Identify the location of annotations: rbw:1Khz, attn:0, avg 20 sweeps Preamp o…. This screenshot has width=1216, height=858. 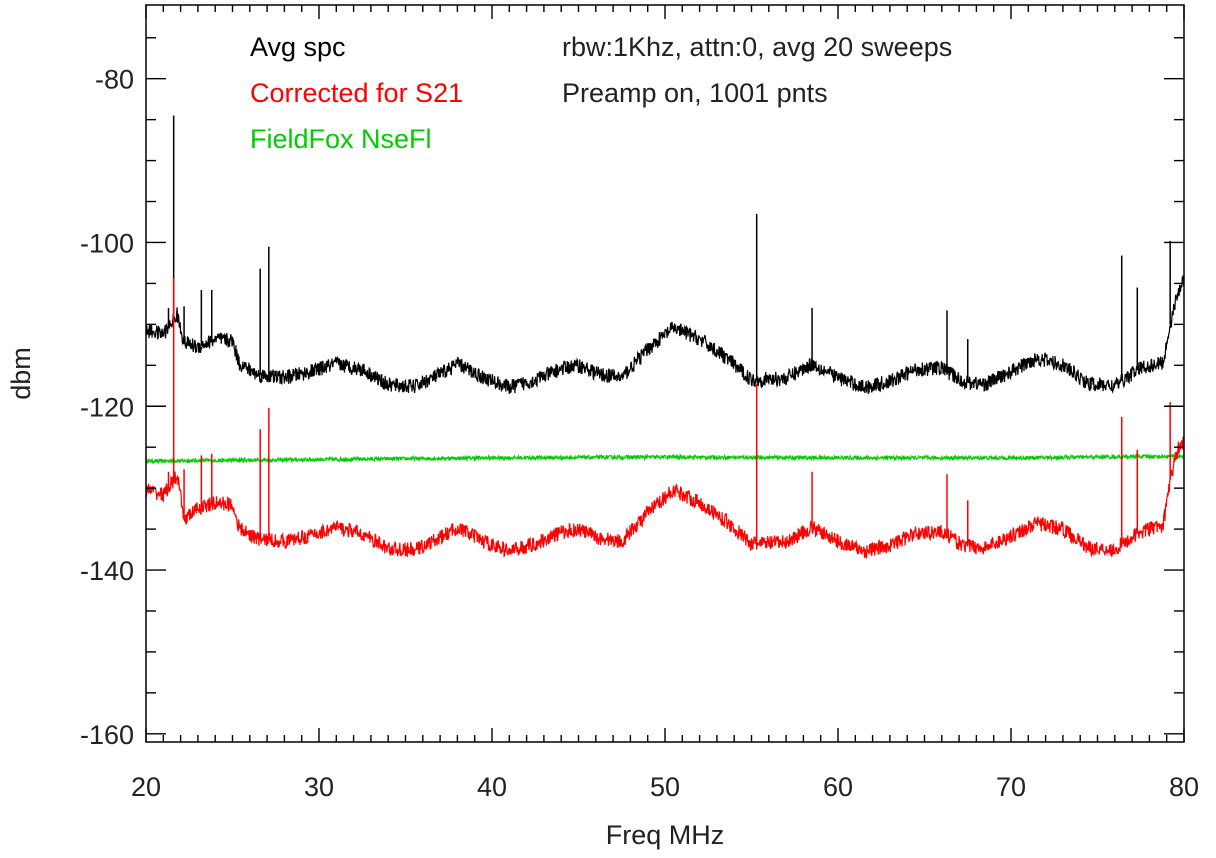
(757, 70).